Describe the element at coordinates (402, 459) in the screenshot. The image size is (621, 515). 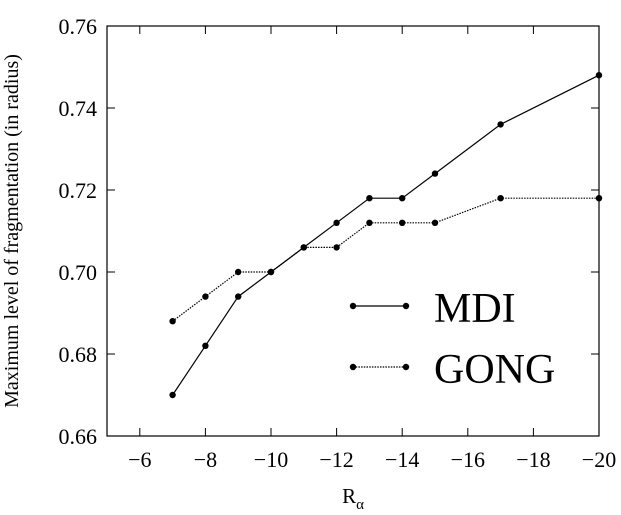
I see `x-tick-label: −14` at that location.